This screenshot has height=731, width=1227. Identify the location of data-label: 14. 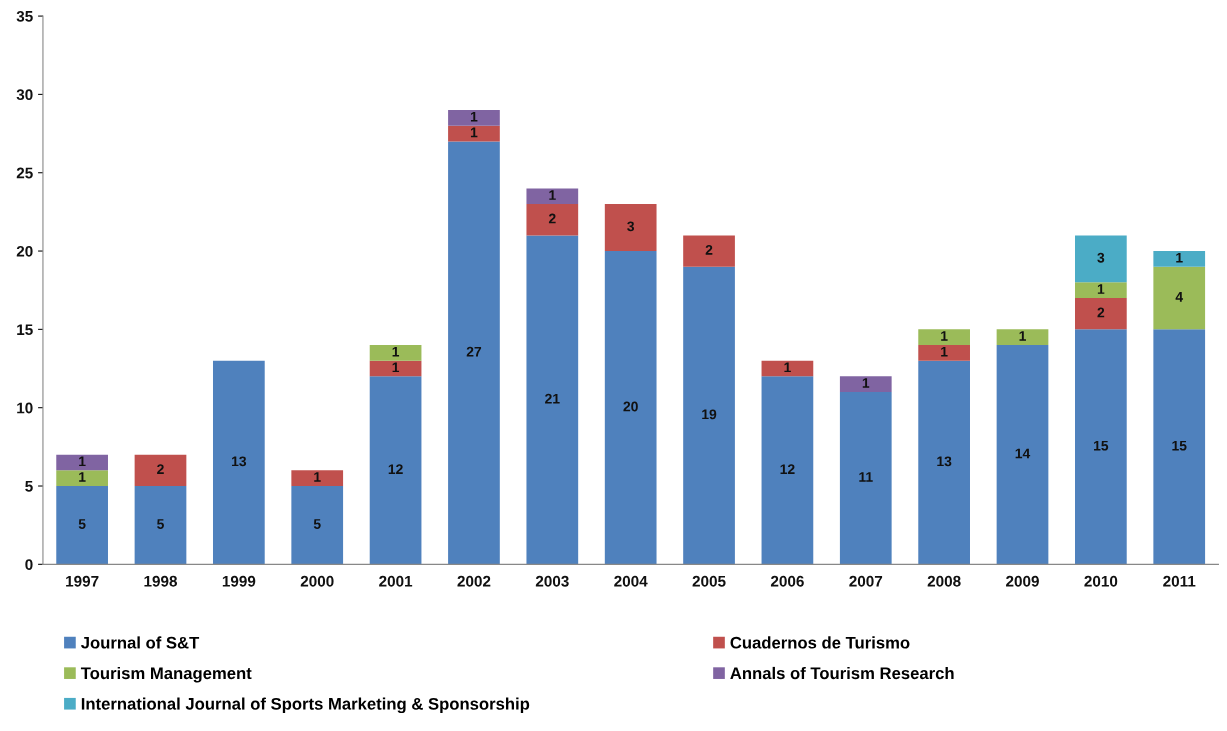
(1023, 453).